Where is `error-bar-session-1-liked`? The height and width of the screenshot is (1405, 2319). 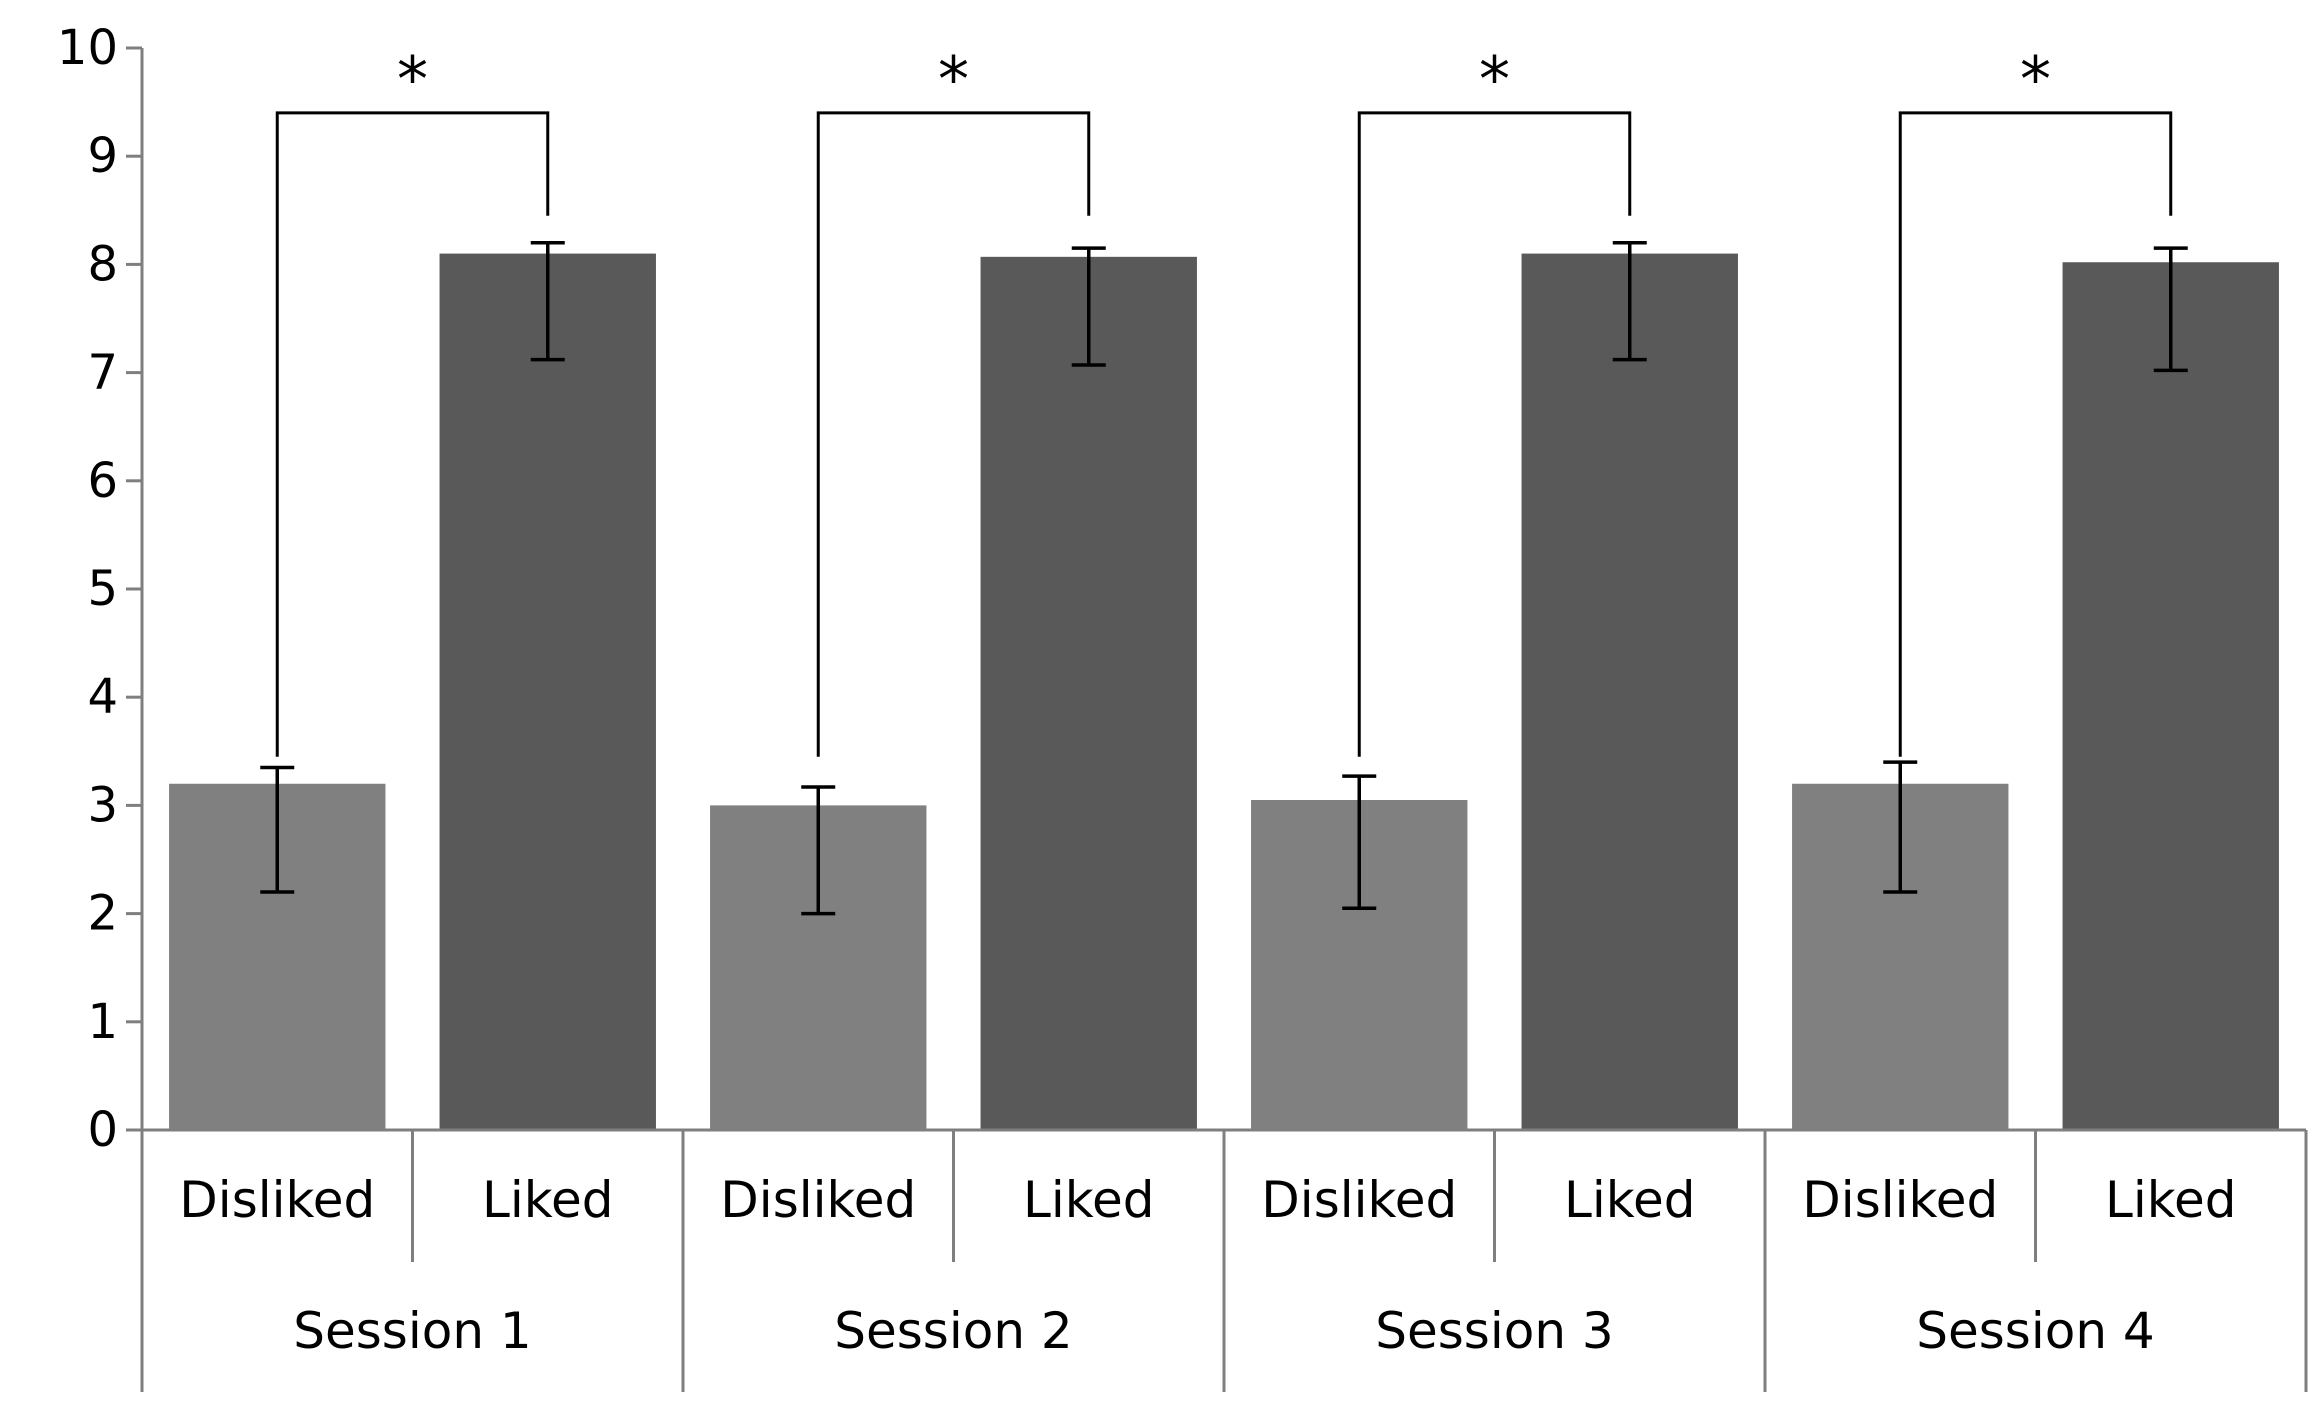 error-bar-session-1-liked is located at coordinates (547, 301).